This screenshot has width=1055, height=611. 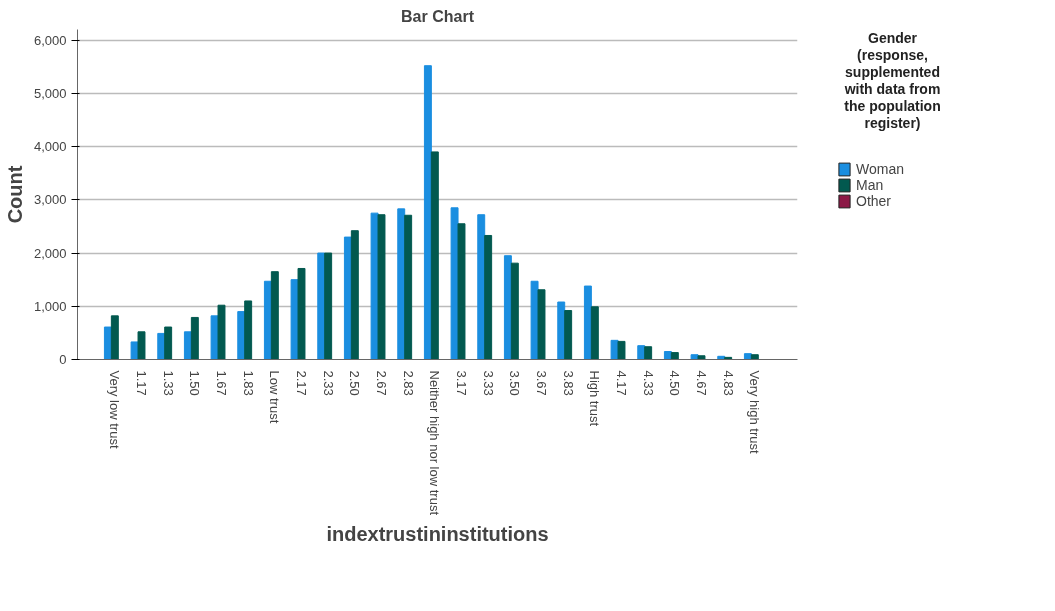 I want to click on legend-label: Other, so click(x=874, y=201).